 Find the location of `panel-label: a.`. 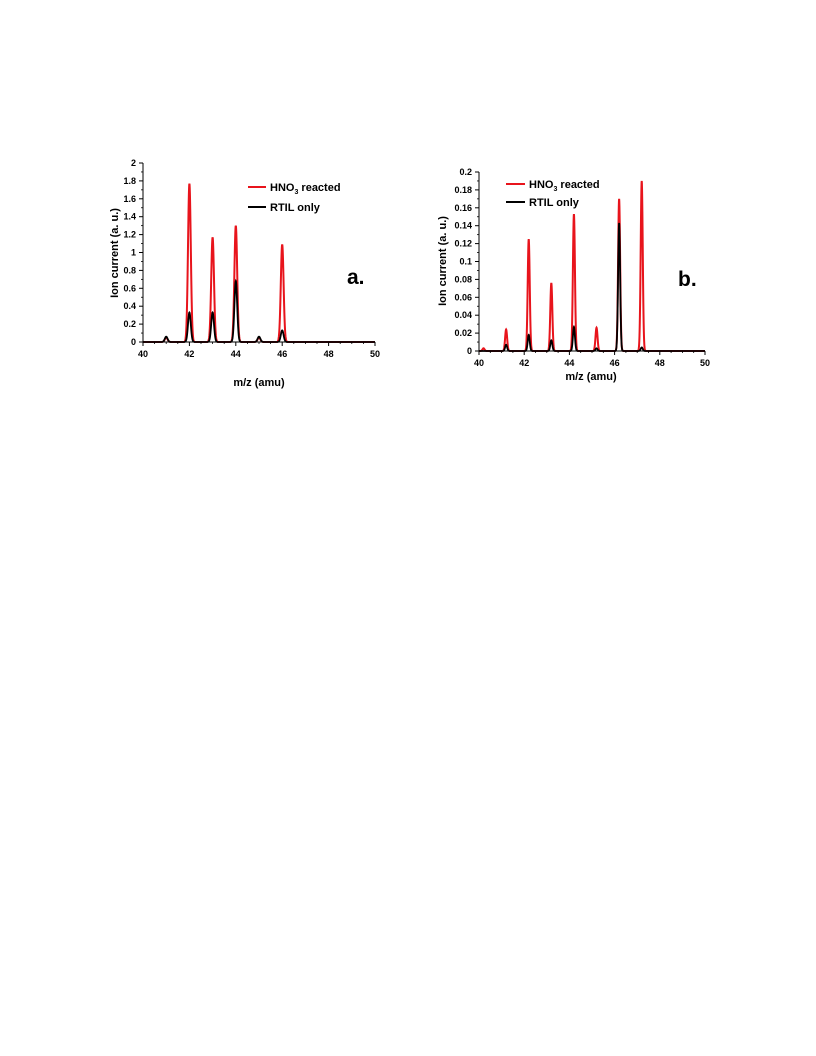

panel-label: a. is located at coordinates (356, 277).